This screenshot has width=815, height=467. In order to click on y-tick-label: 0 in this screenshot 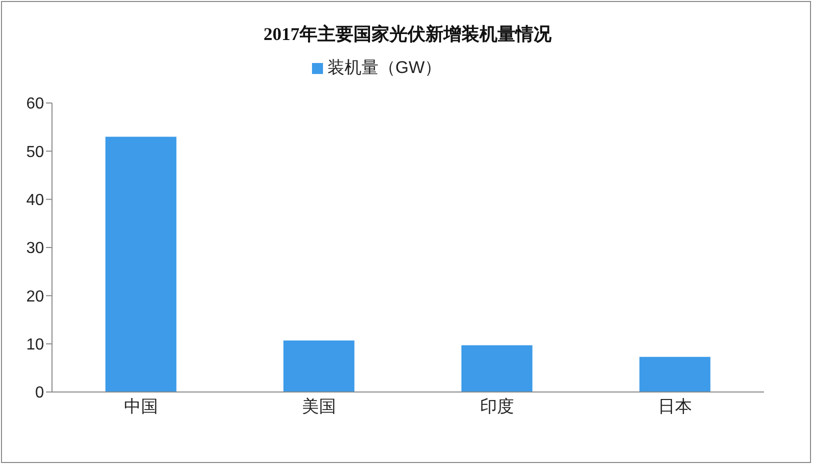, I will do `click(39, 393)`.